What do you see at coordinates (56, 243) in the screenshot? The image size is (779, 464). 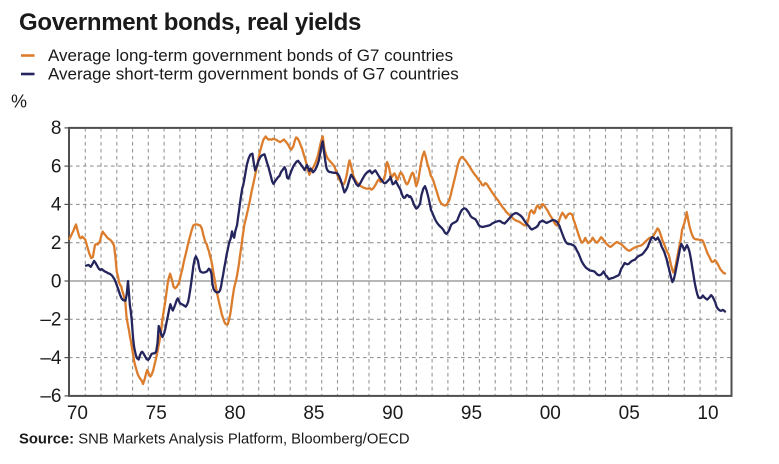 I see `svg-text: 2` at bounding box center [56, 243].